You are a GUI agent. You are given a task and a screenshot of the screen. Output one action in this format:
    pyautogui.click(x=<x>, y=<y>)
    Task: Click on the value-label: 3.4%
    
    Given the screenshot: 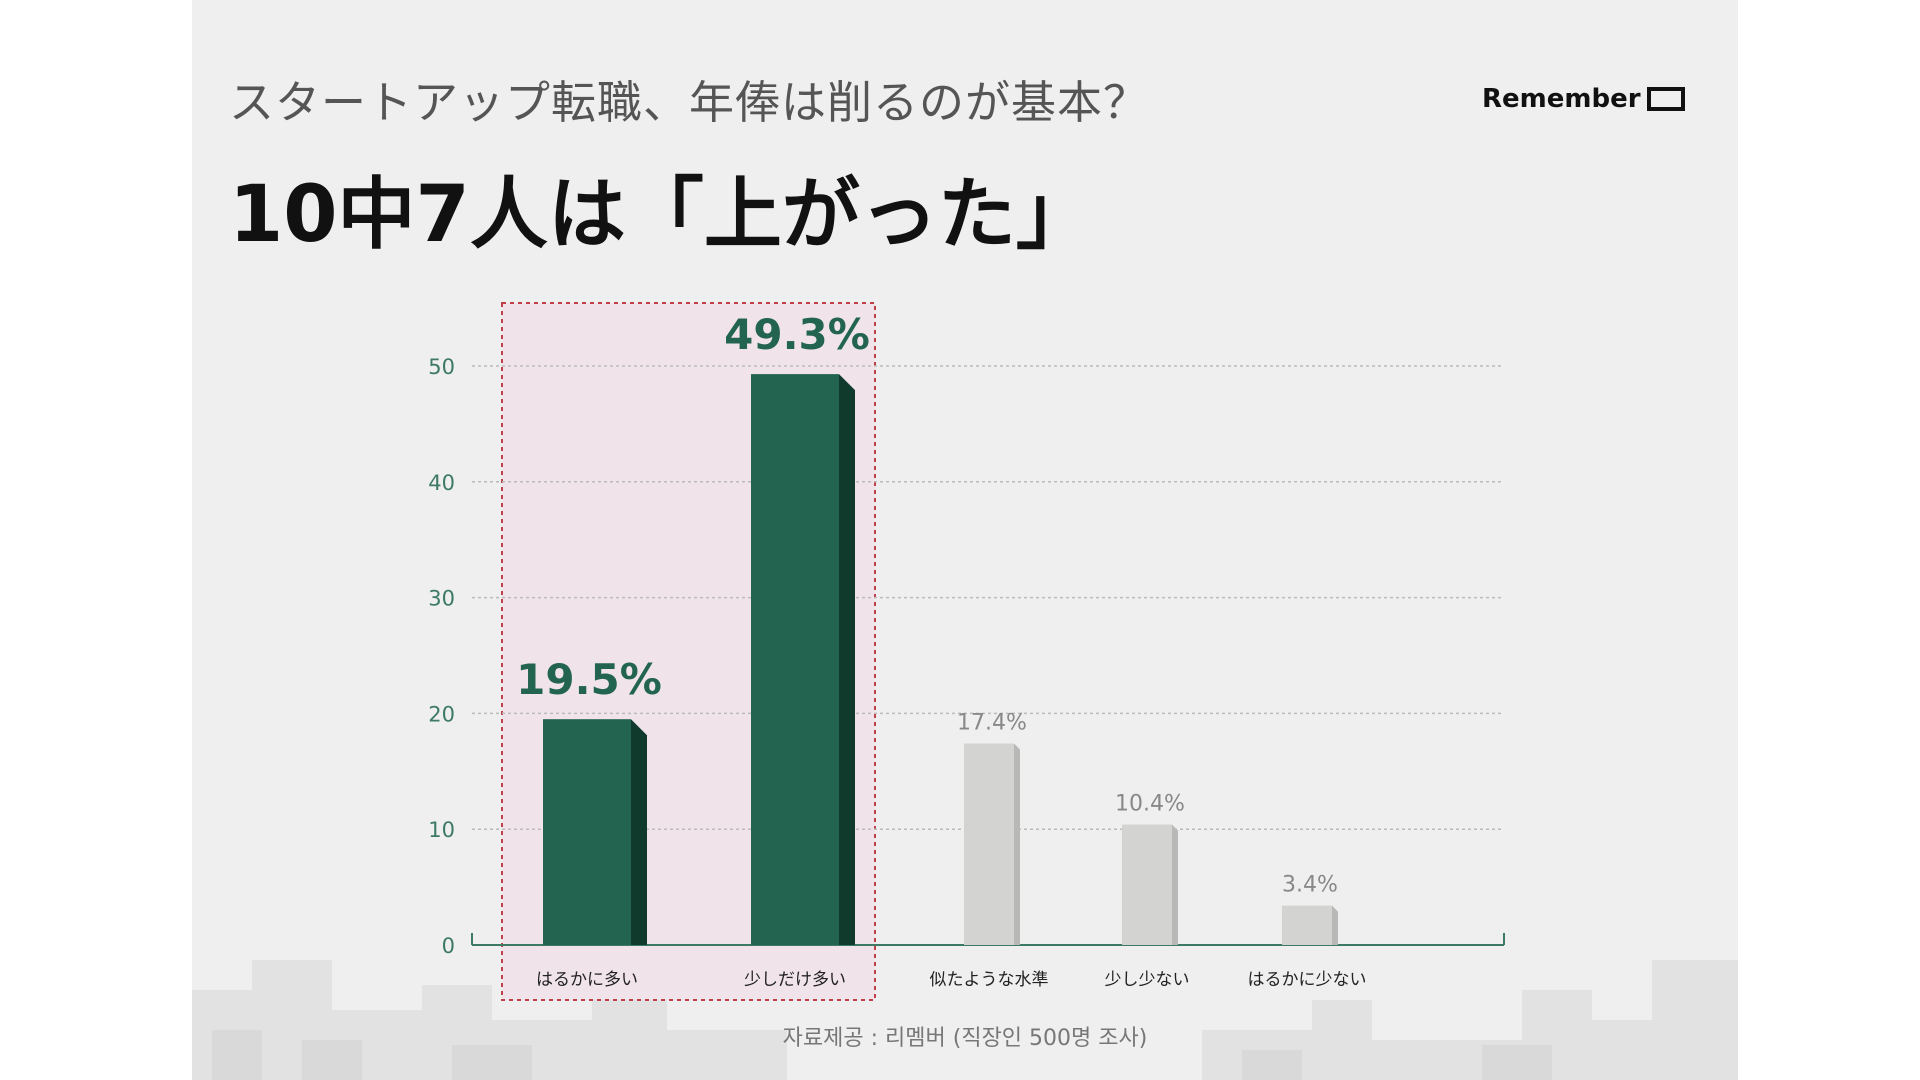 What is the action you would take?
    pyautogui.click(x=1310, y=885)
    